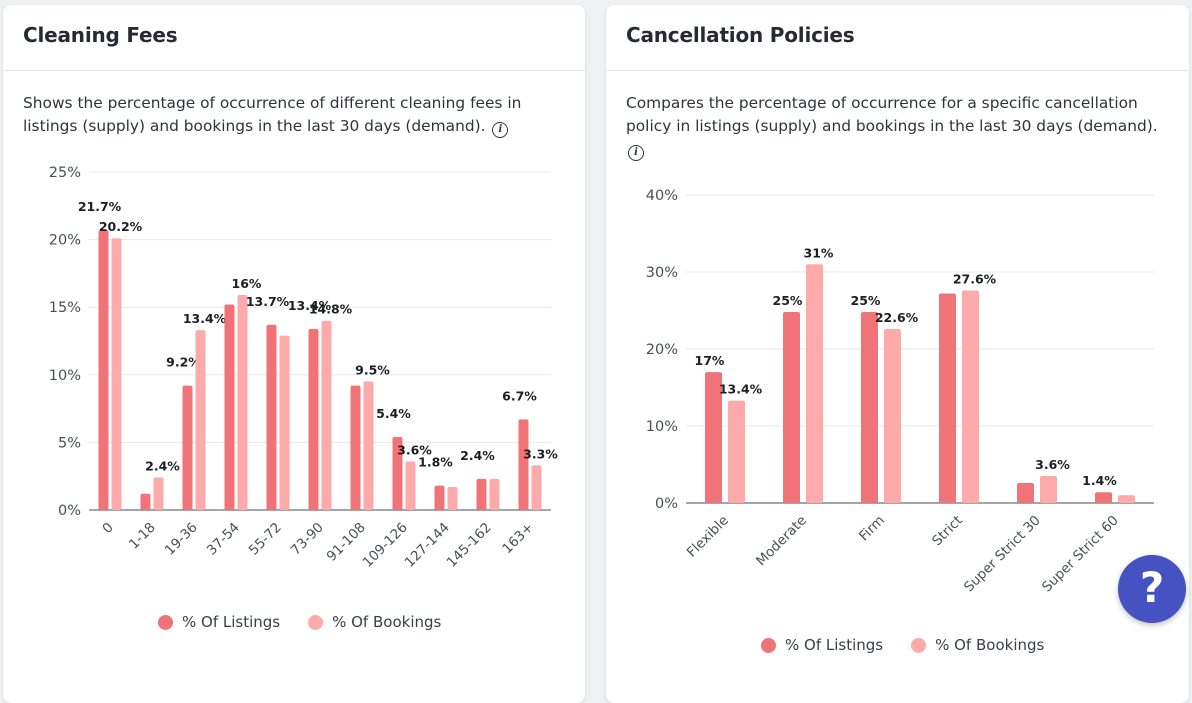 The width and height of the screenshot is (1192, 703). What do you see at coordinates (1099, 480) in the screenshot?
I see `data-label: 1.4%` at bounding box center [1099, 480].